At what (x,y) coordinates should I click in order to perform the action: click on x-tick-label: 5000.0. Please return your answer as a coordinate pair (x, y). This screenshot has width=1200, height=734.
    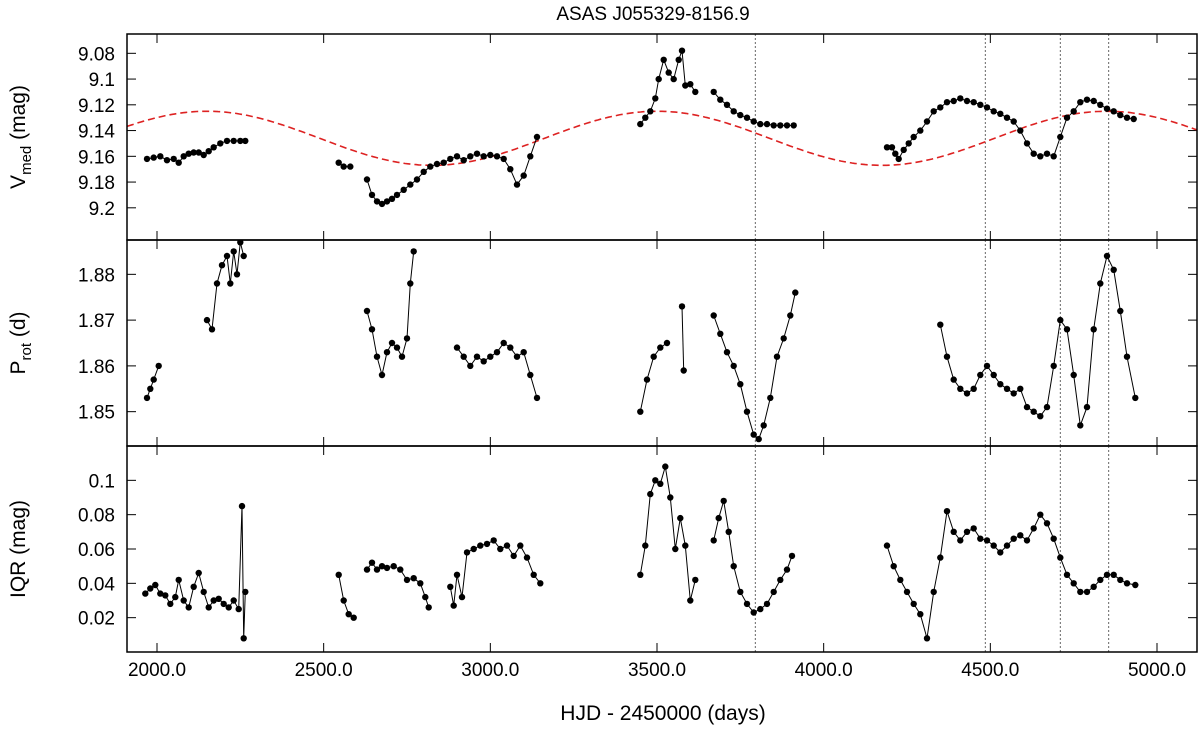
    Looking at the image, I should click on (1157, 670).